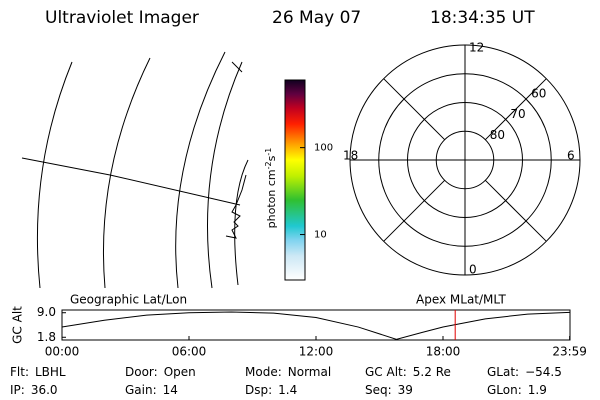 The image size is (600, 400). Describe the element at coordinates (263, 372) in the screenshot. I see `status-label: Mode:` at that location.